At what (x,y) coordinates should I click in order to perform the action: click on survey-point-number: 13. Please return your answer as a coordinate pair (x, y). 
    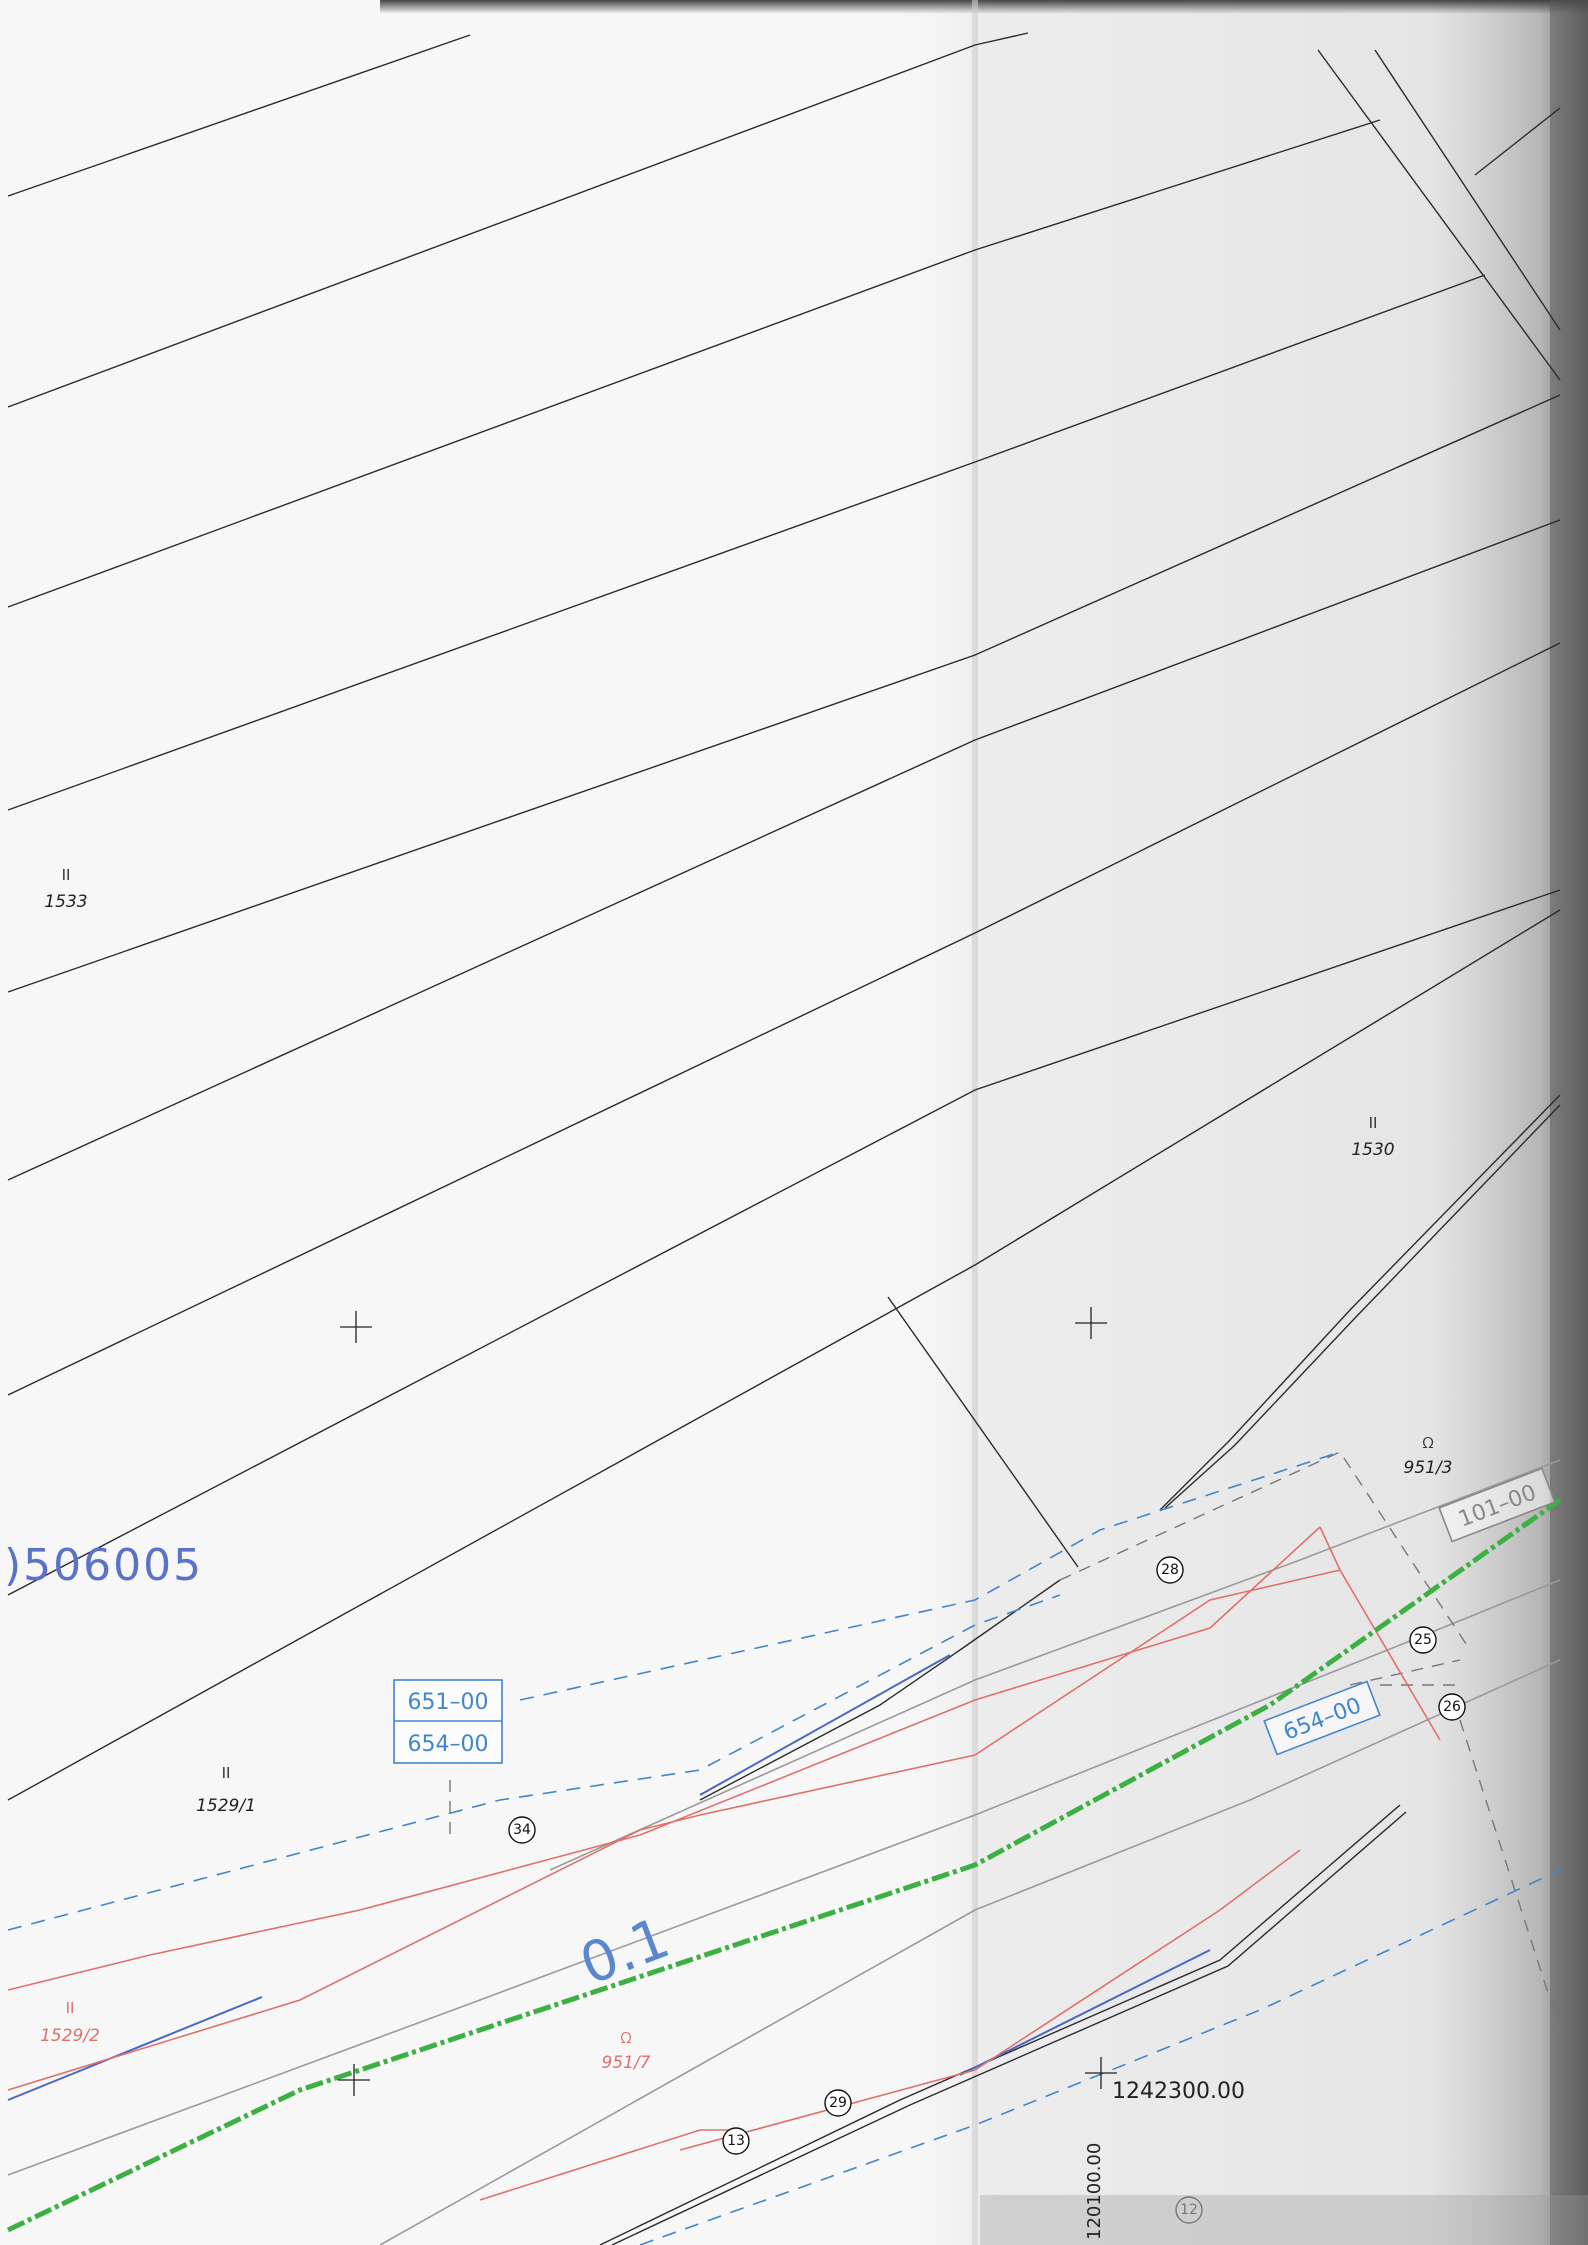
    Looking at the image, I should click on (736, 2141).